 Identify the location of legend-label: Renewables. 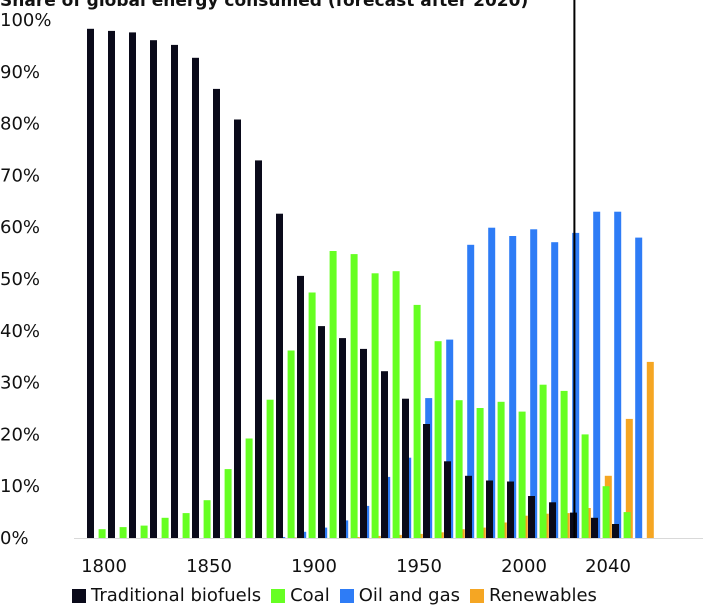
(543, 595).